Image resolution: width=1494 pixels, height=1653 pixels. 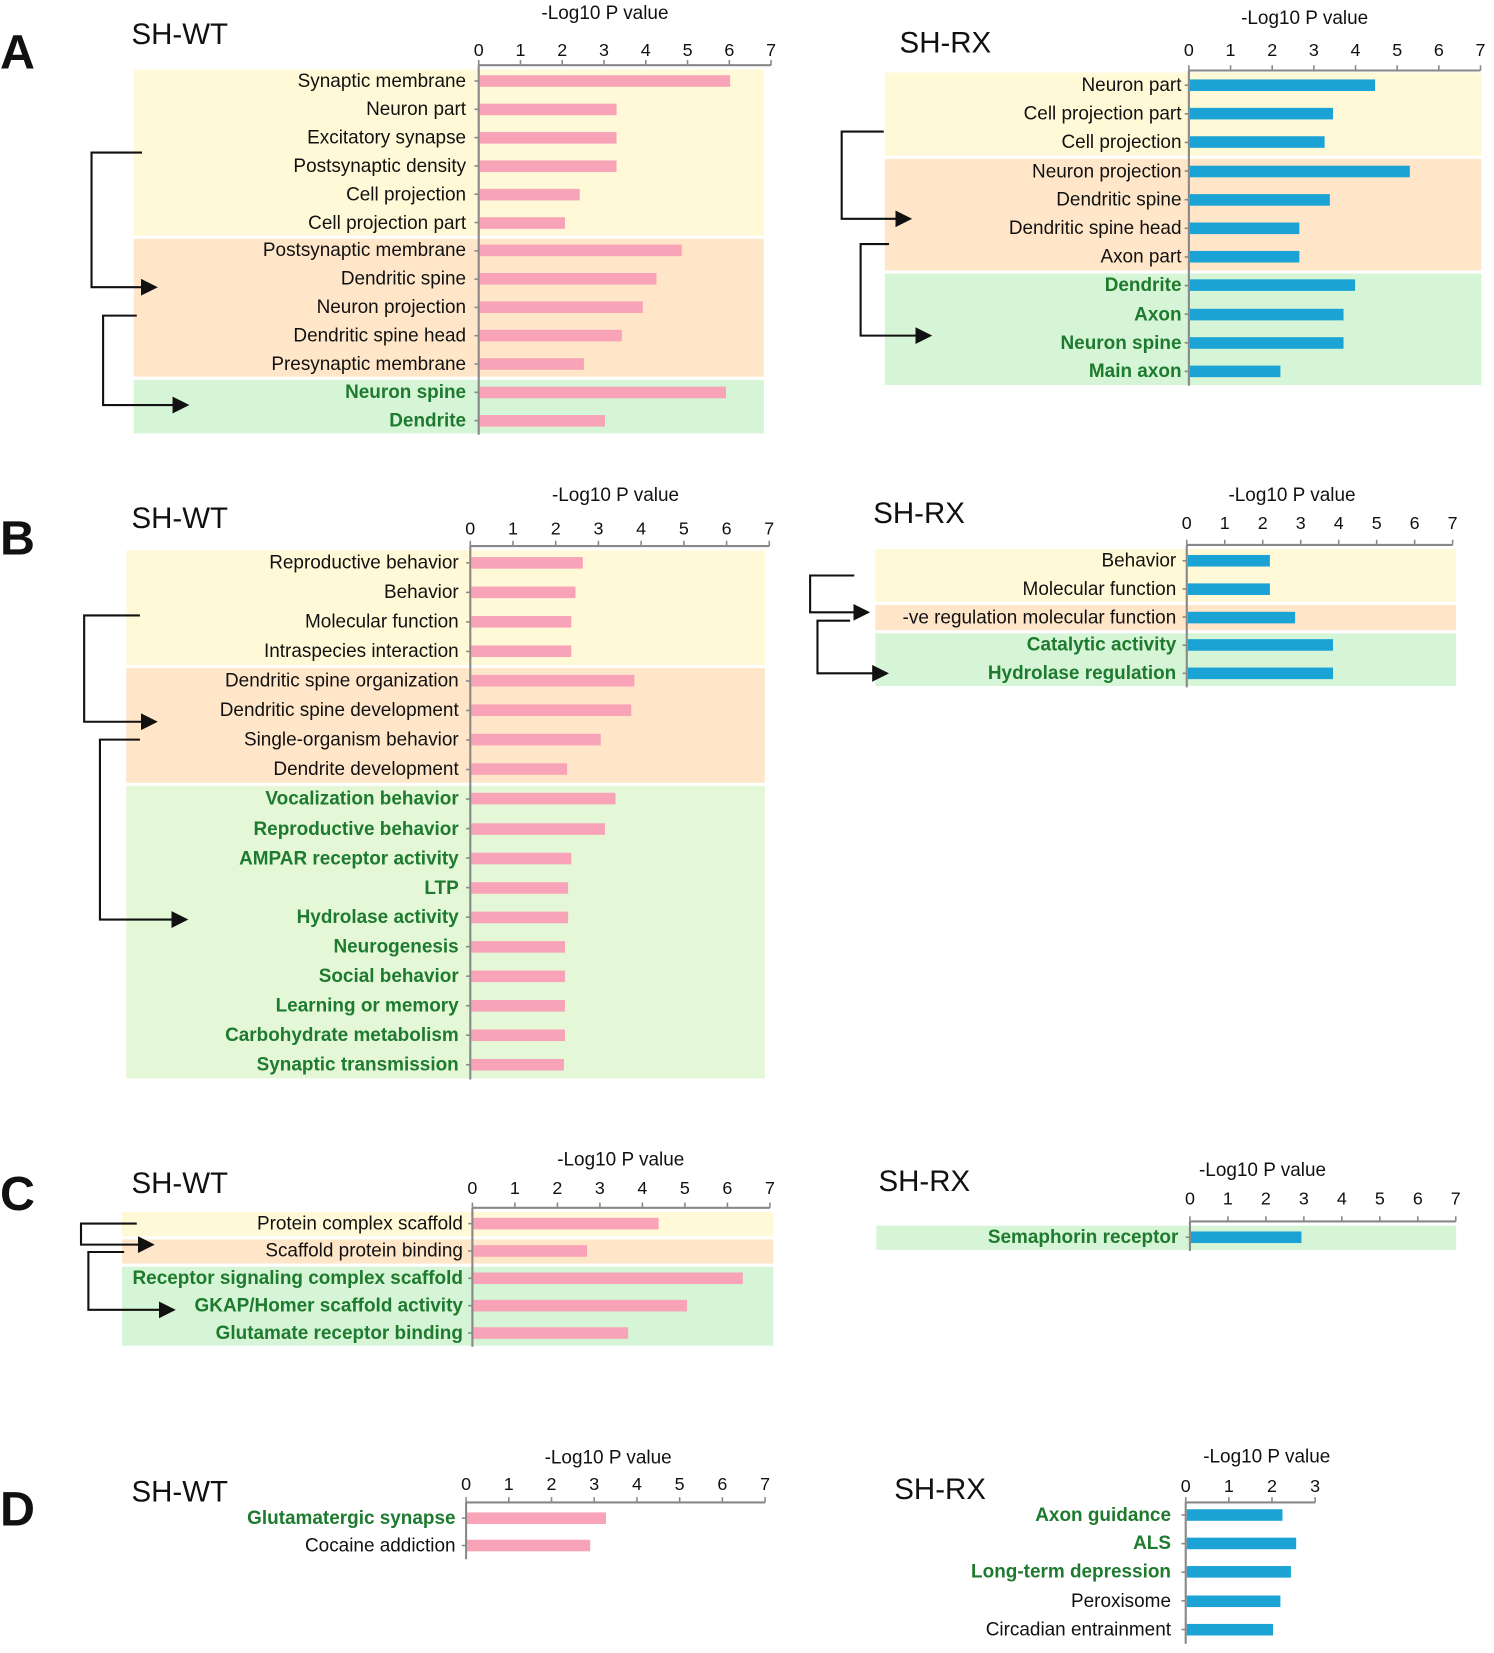 What do you see at coordinates (339, 710) in the screenshot?
I see `category-label: Dendritic spine development` at bounding box center [339, 710].